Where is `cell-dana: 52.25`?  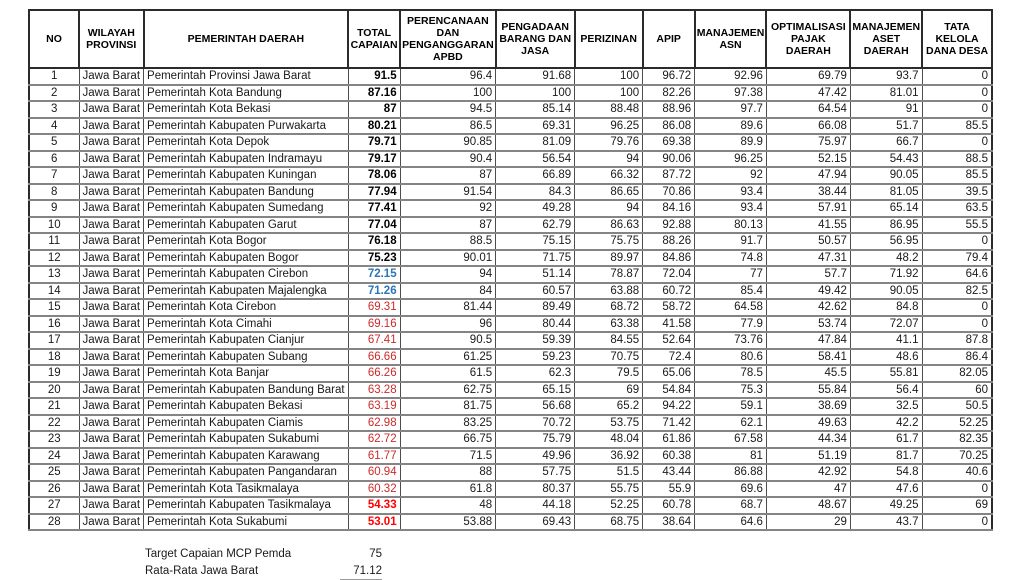
cell-dana: 52.25 is located at coordinates (957, 422).